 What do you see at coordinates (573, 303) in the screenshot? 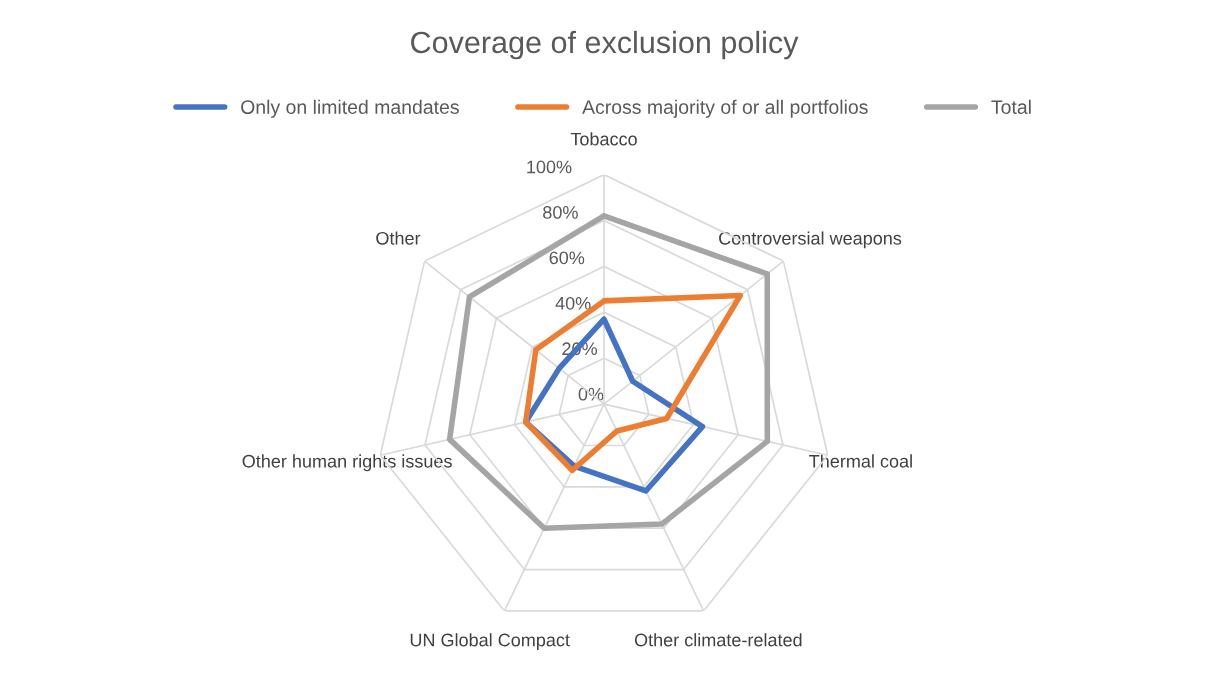
I see `y-tick-label: 40%` at bounding box center [573, 303].